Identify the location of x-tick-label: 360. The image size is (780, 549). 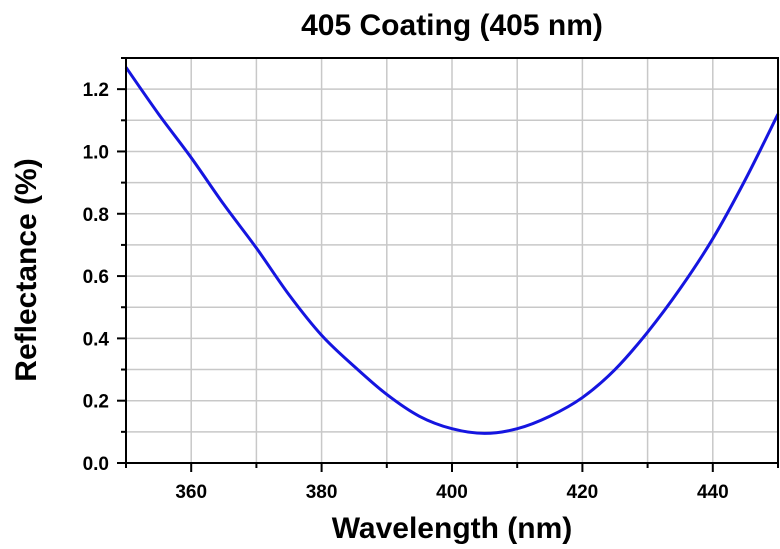
(191, 492).